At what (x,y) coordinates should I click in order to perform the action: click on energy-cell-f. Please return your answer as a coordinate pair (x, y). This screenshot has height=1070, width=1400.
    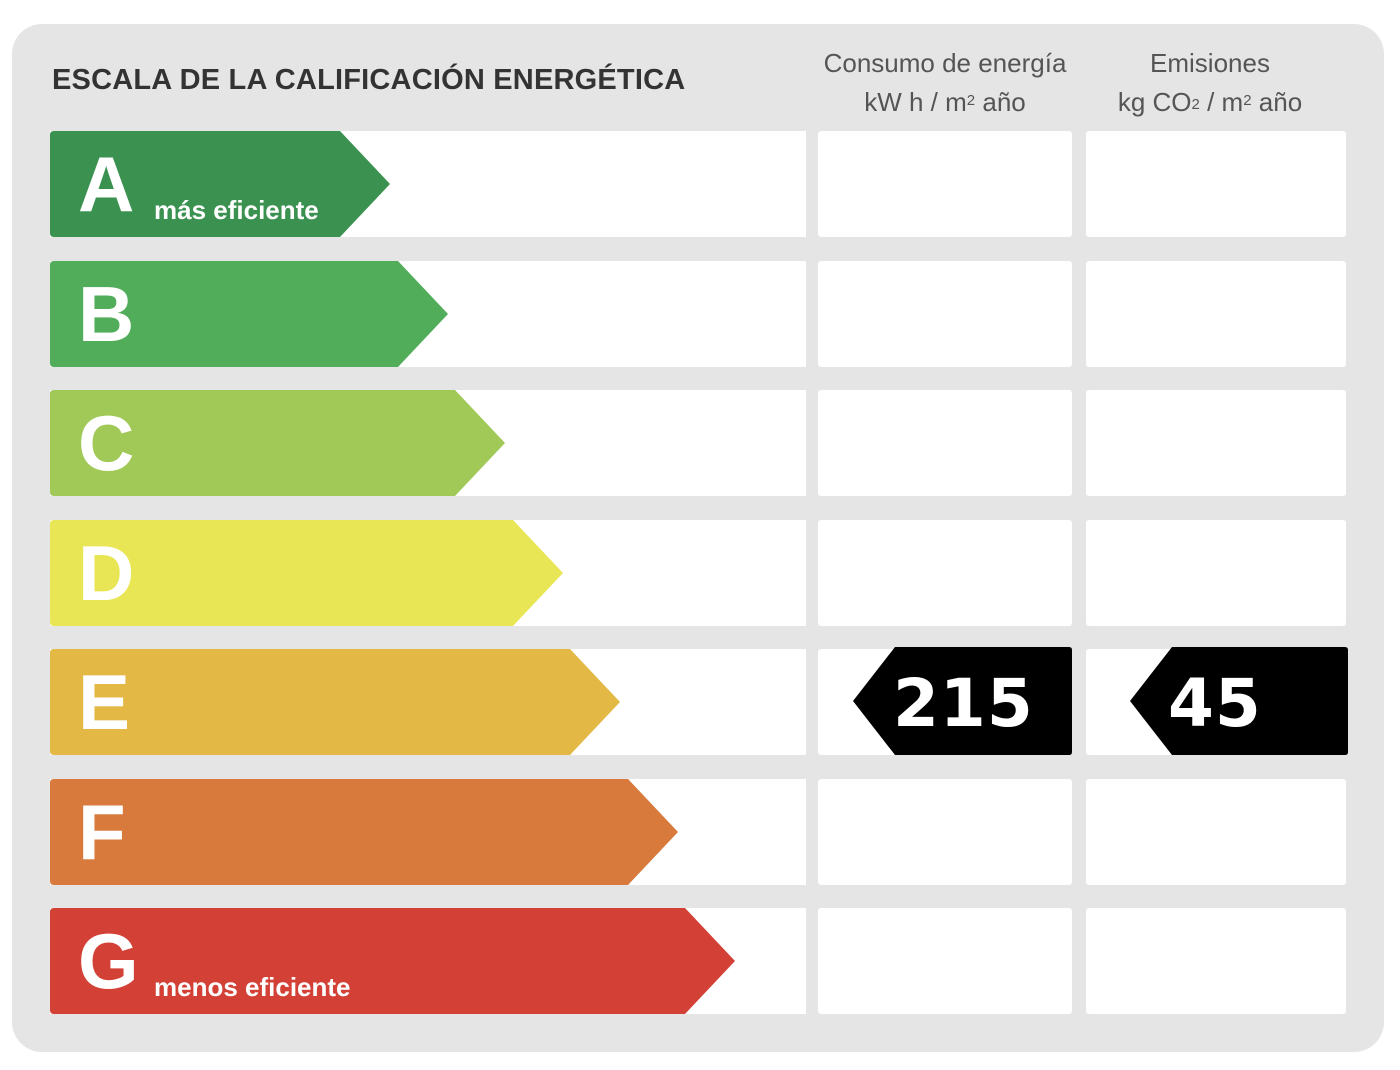
    Looking at the image, I should click on (945, 832).